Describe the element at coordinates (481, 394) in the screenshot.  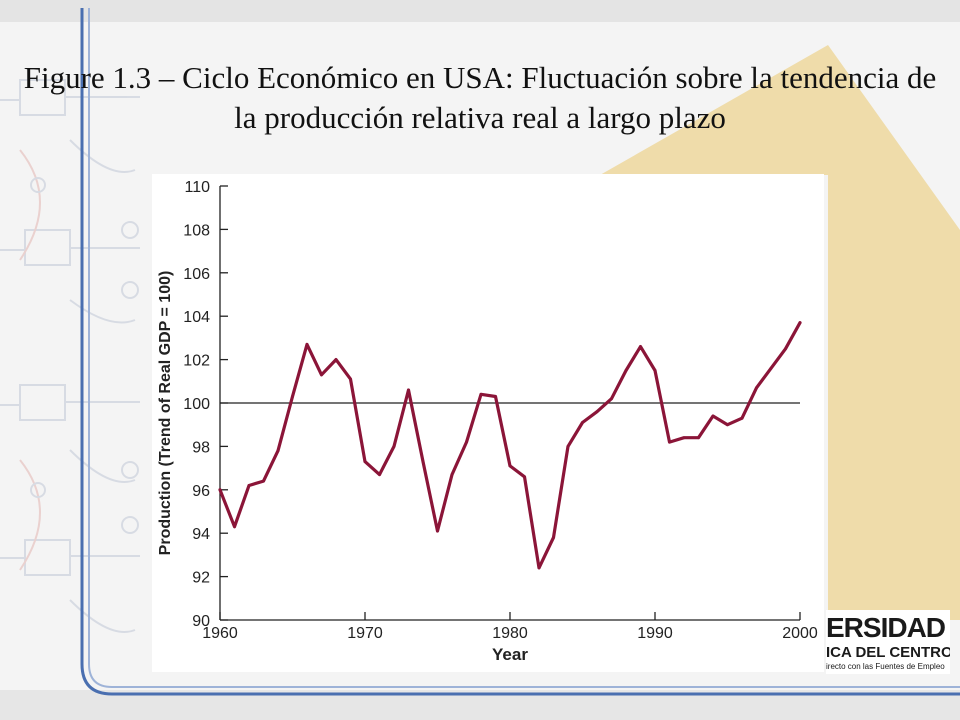
I see `data-point-1978` at that location.